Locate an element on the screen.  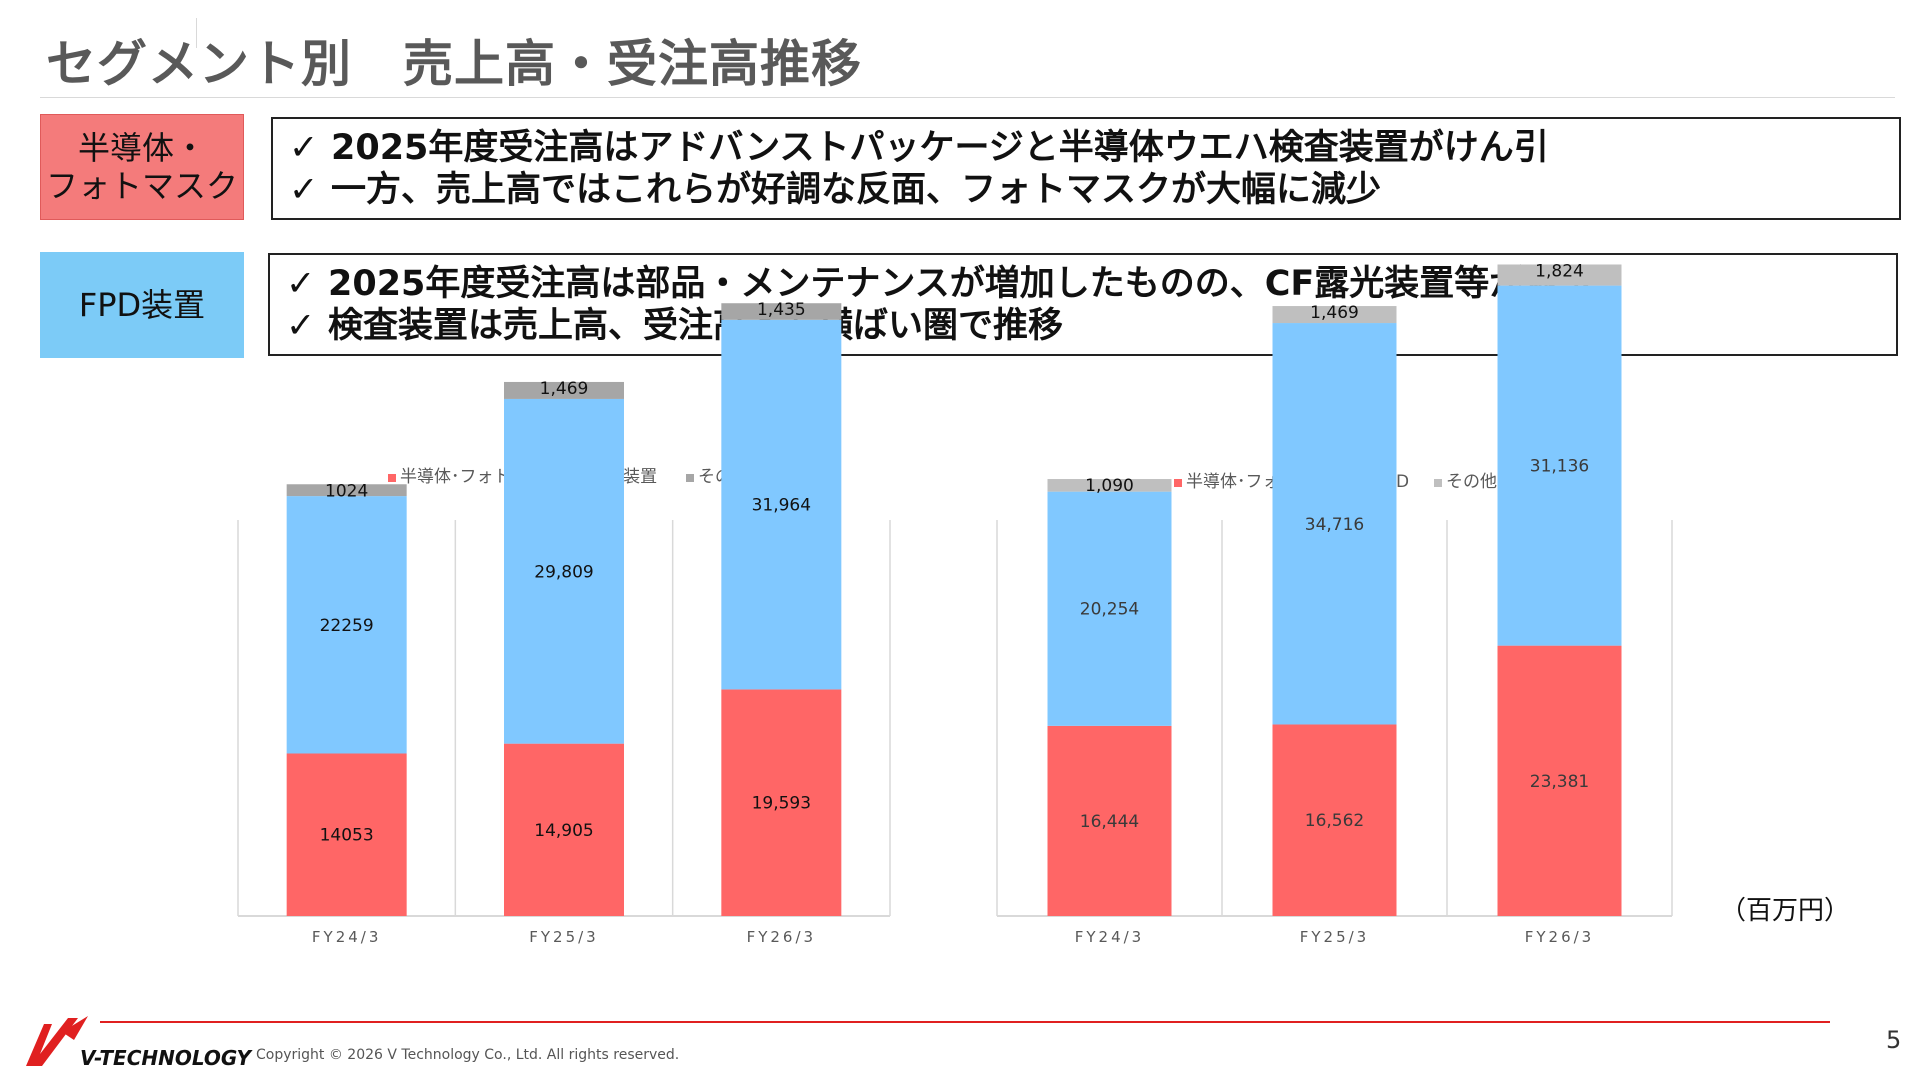
title-divider is located at coordinates (967, 97).